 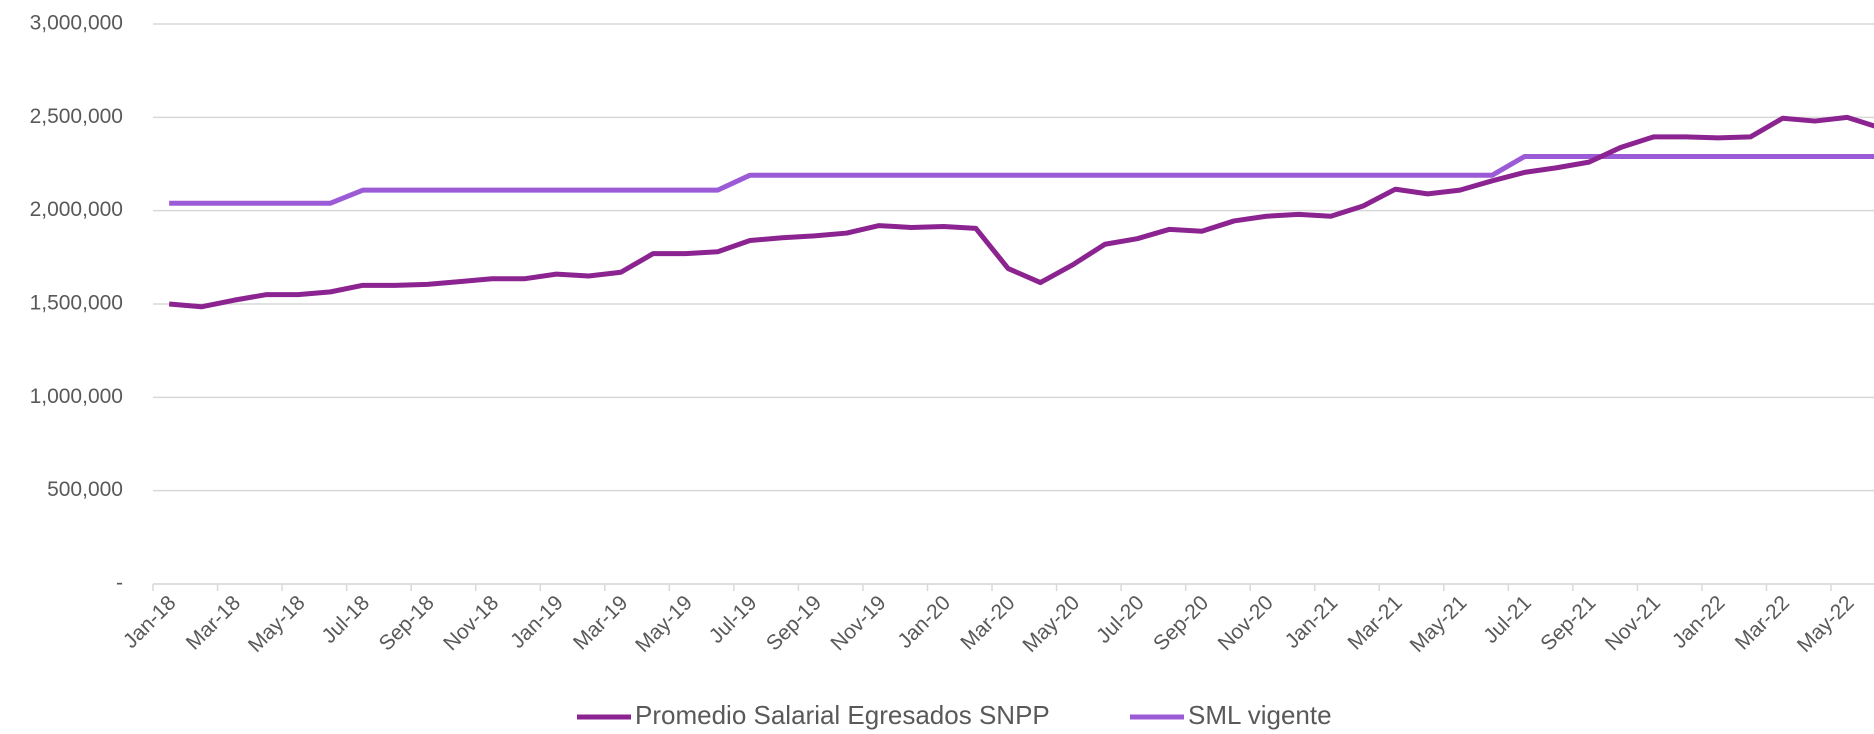 I want to click on y-tick-label: 2,000,000, so click(x=76, y=209).